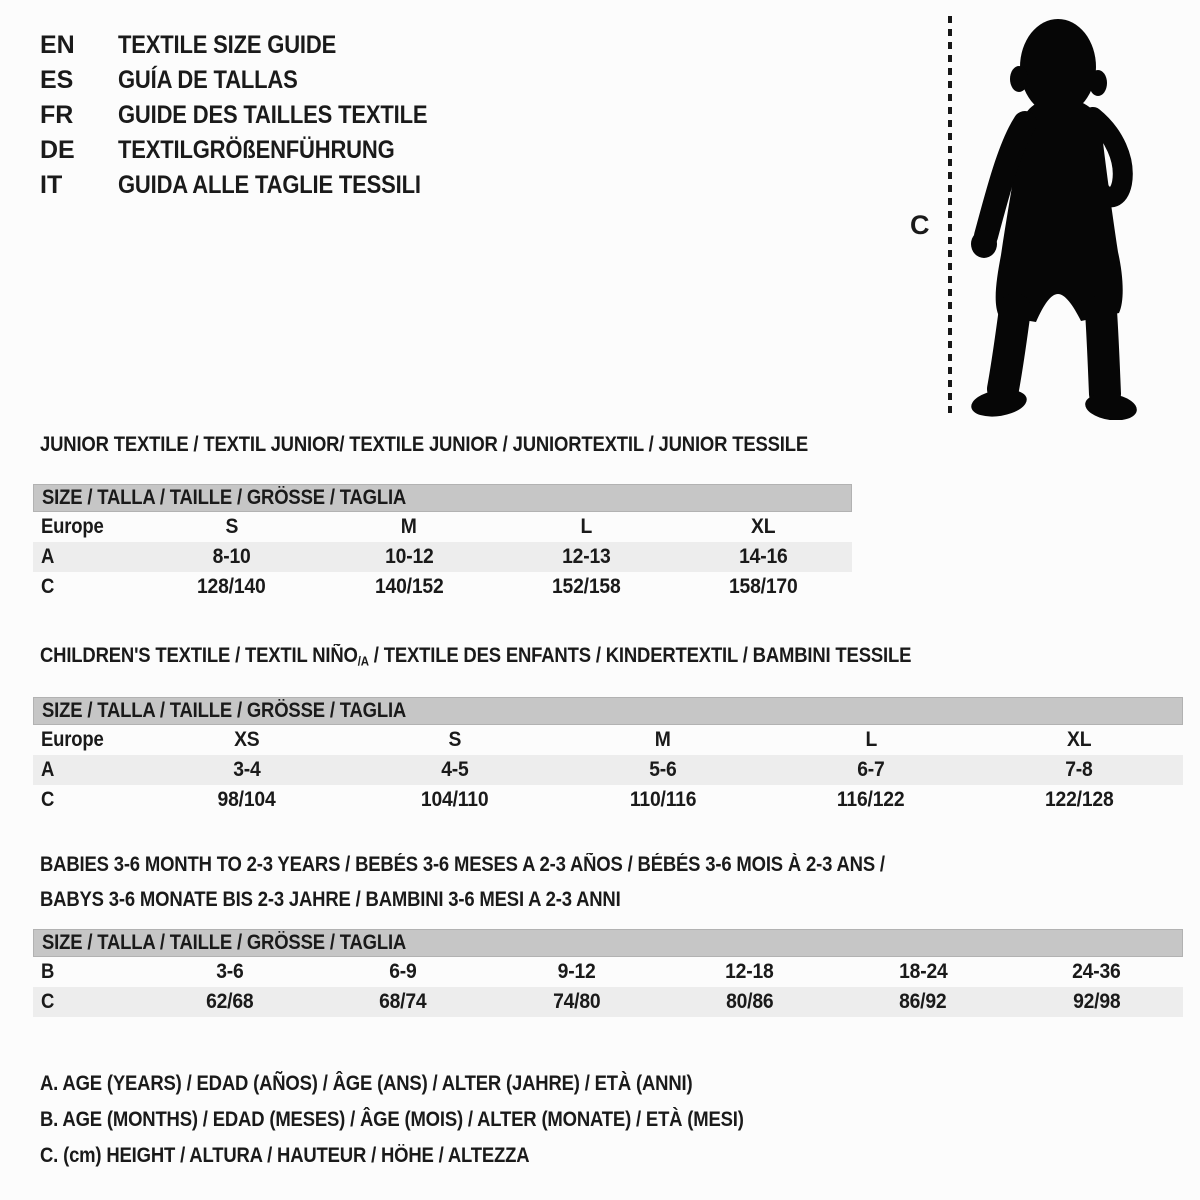 The image size is (1200, 1200). I want to click on size-cell: 158/170, so click(763, 586).